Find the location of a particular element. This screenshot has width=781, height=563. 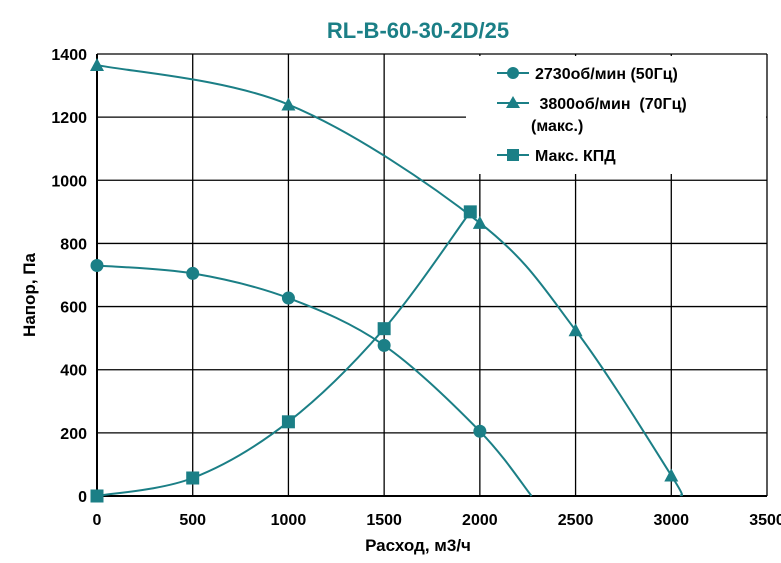

y-tick-label: 0 is located at coordinates (82, 497).